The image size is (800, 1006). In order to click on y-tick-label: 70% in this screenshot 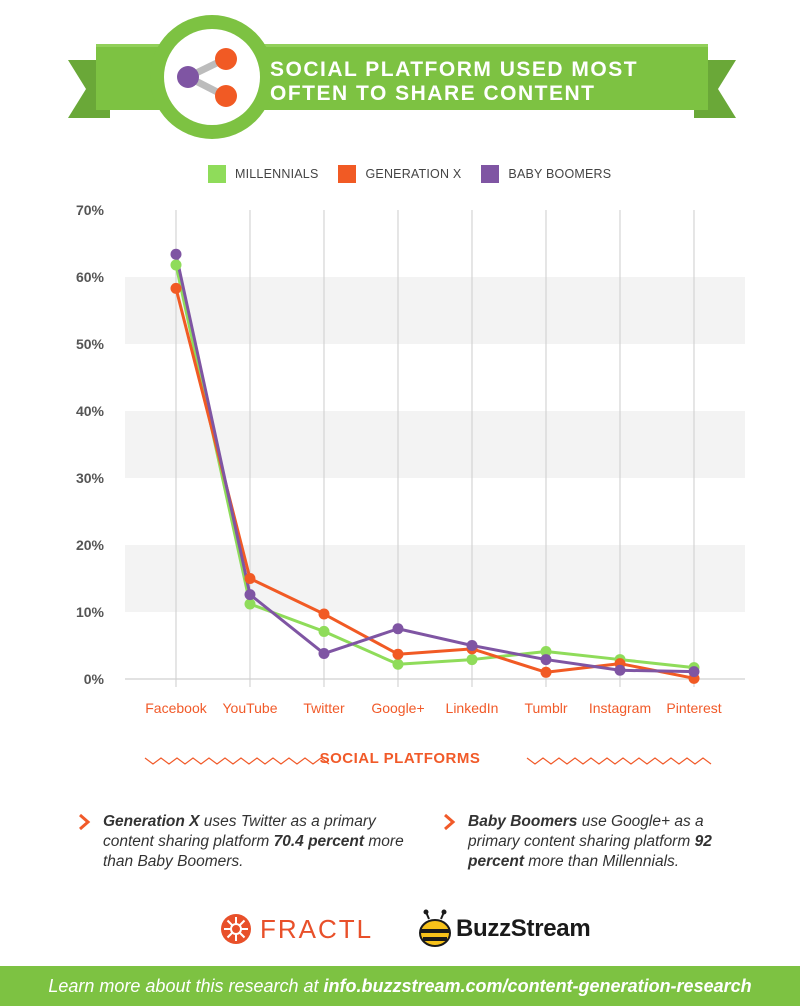, I will do `click(90, 210)`.